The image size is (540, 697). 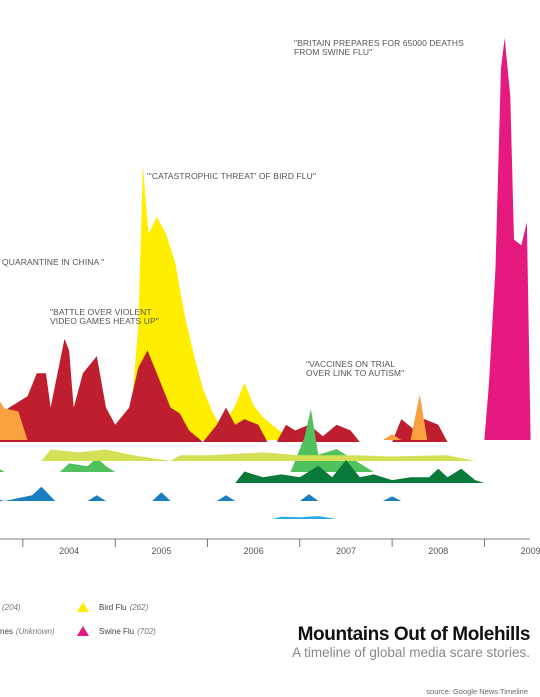 I want to click on legend-count: (204), so click(x=11, y=607).